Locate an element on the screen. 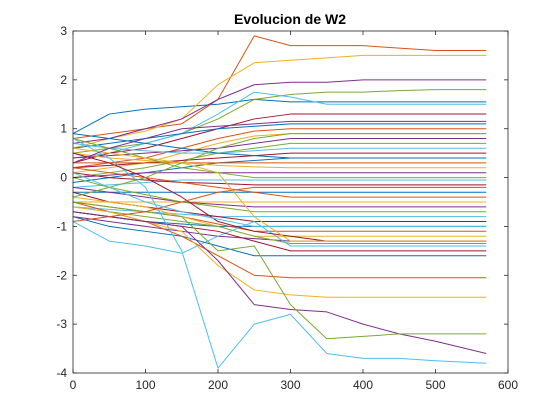 This screenshot has width=560, height=420. x-tick-label: 500 is located at coordinates (435, 385).